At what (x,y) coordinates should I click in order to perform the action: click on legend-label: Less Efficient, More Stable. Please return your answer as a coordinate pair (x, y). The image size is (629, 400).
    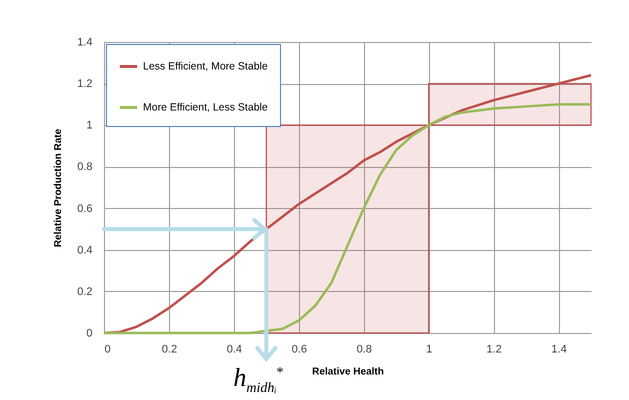
    Looking at the image, I should click on (205, 66).